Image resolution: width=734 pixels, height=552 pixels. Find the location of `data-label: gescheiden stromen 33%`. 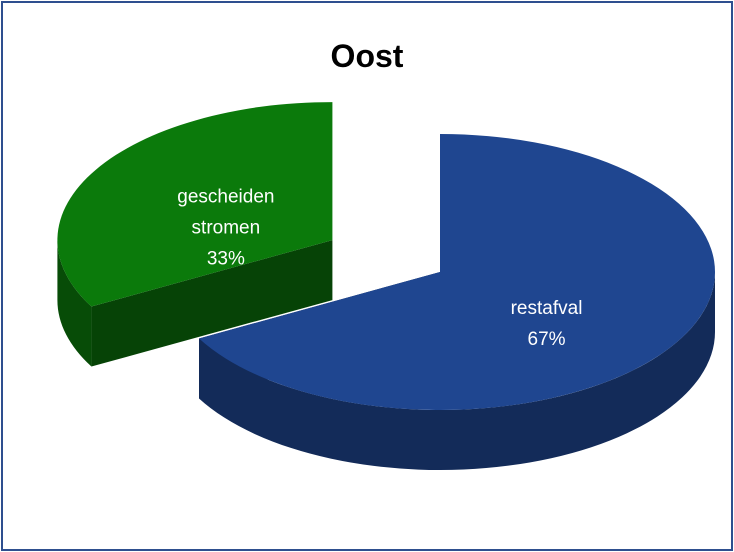

data-label: gescheiden stromen 33% is located at coordinates (226, 228).